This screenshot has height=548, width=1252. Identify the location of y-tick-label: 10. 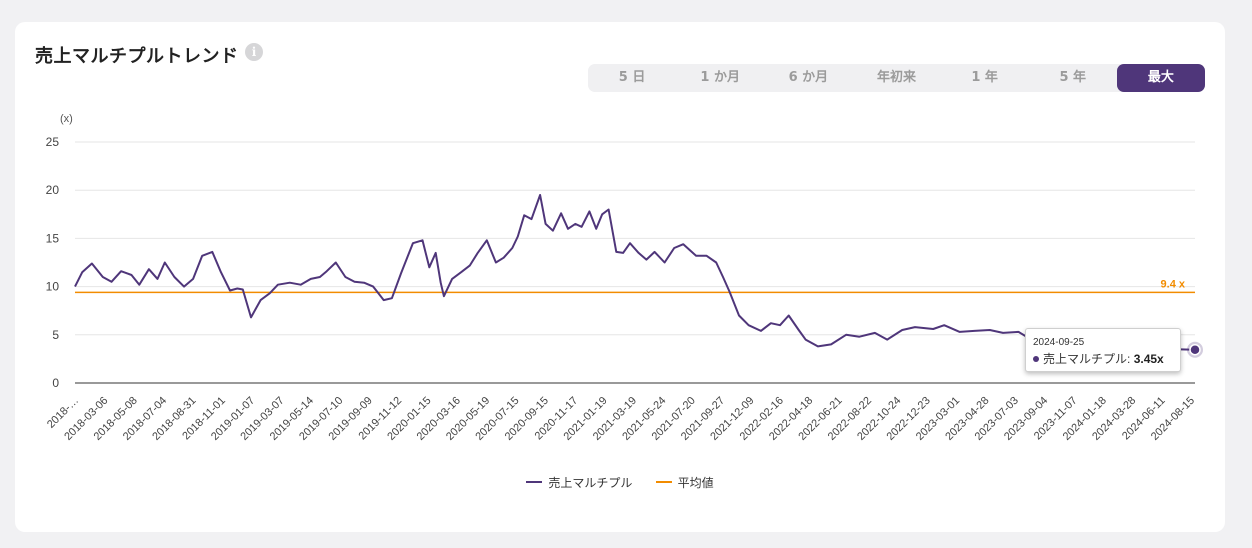
(53, 287).